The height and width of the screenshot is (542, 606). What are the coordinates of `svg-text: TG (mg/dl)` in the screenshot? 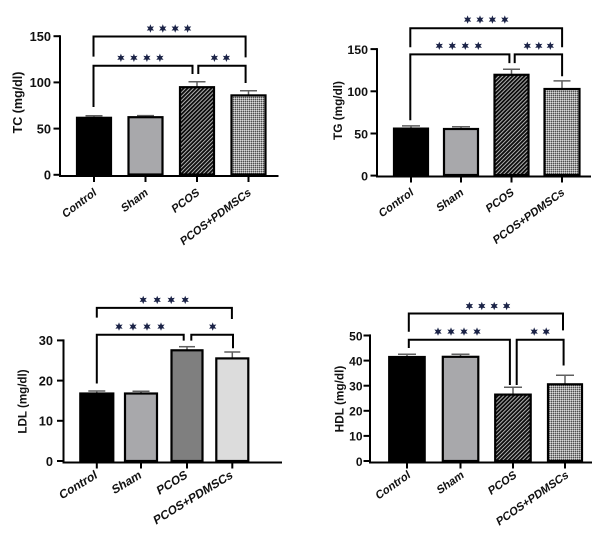 It's located at (338, 110).